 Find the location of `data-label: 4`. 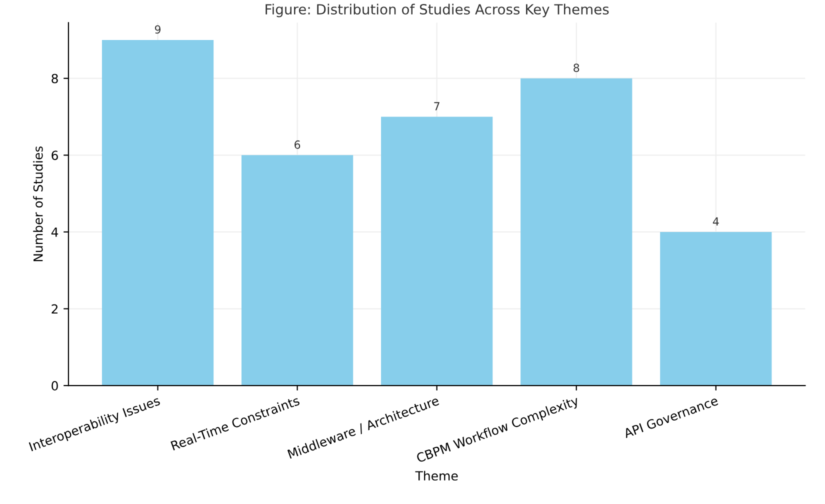

data-label: 4 is located at coordinates (715, 221).